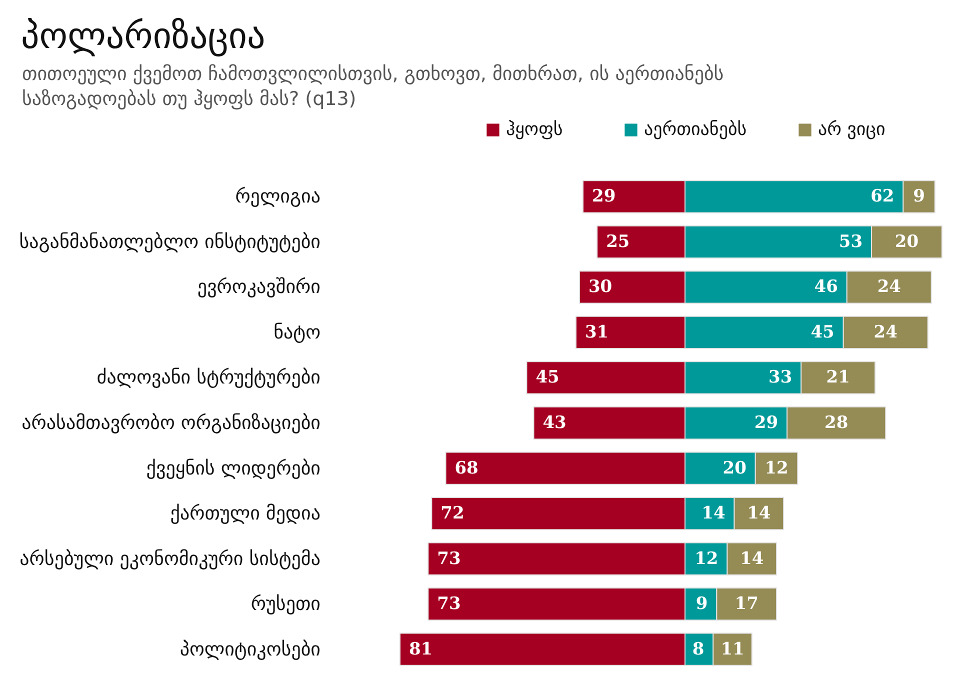  Describe the element at coordinates (732, 649) in the screenshot. I see `data-label: 11` at that location.